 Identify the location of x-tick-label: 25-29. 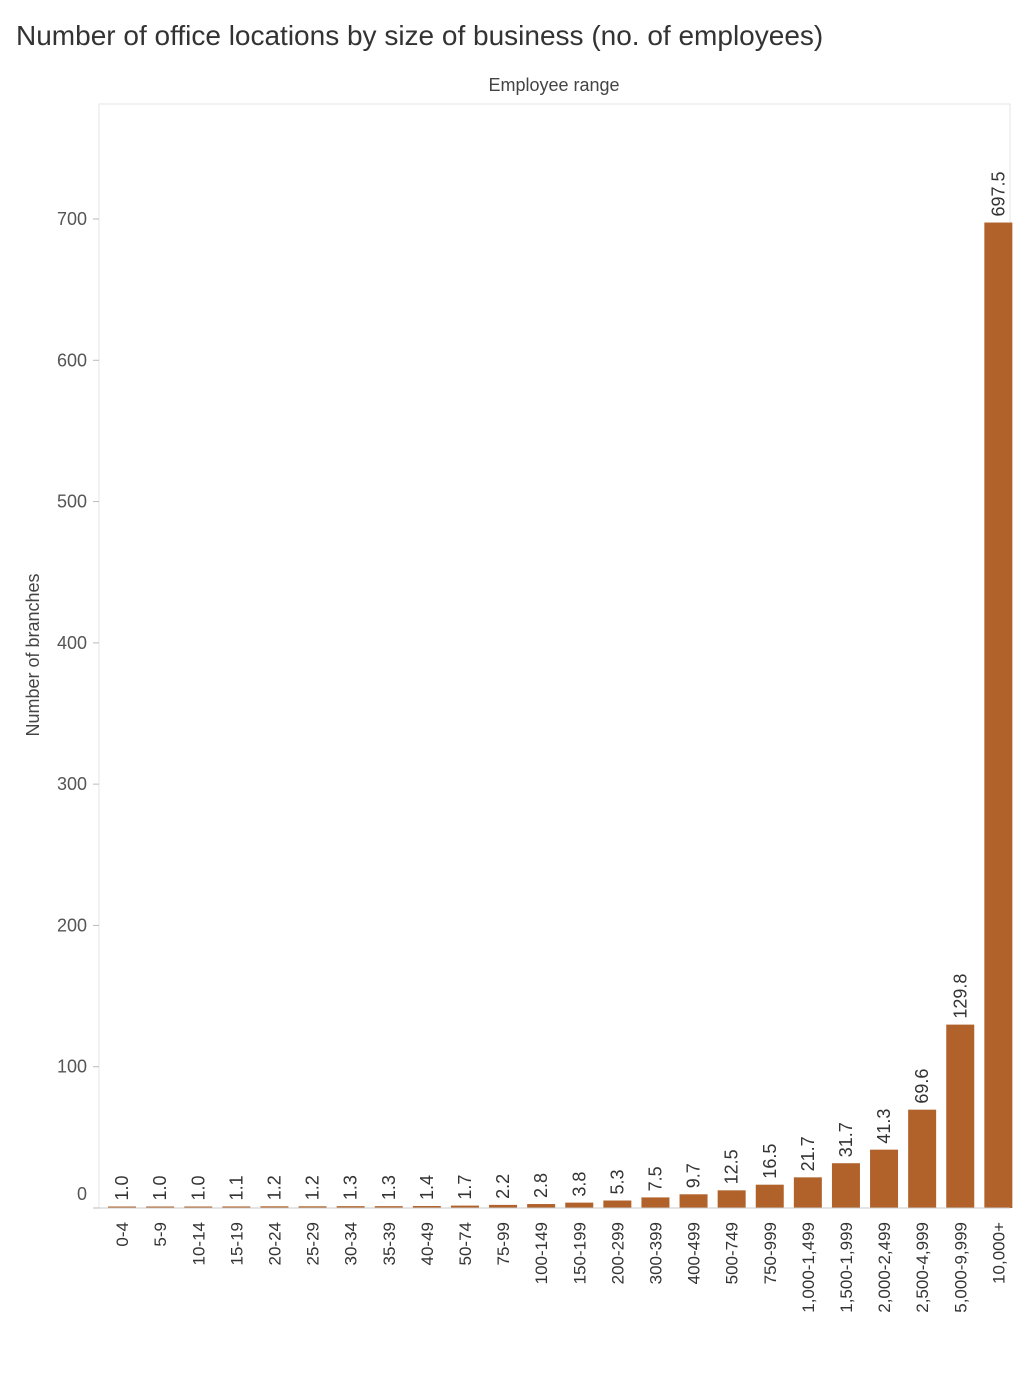
(313, 1243).